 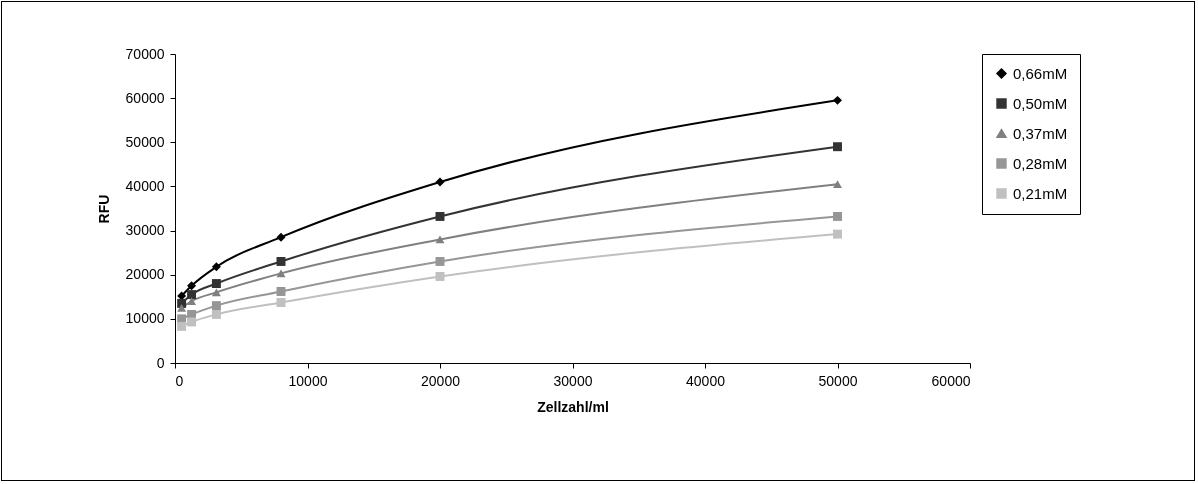 I want to click on legend-label: 0,66mM, so click(x=1040, y=73).